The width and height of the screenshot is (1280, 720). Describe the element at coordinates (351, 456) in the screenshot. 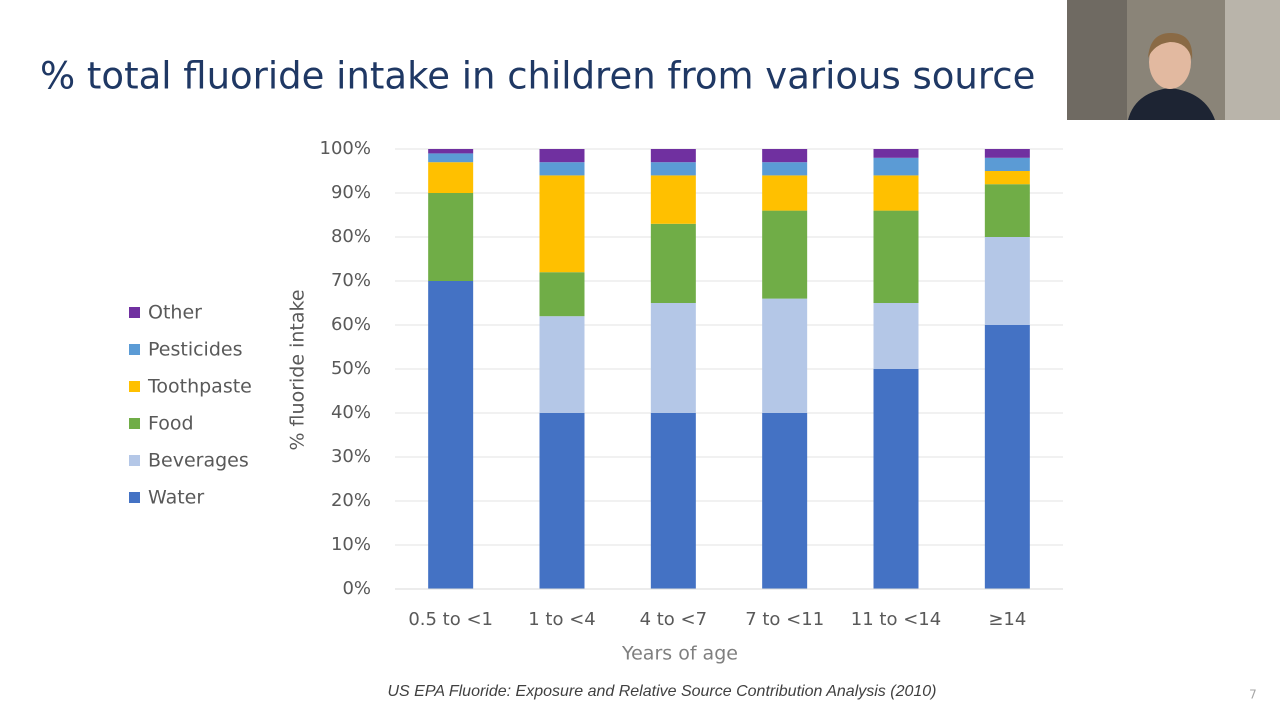

I see `y-tick-label: 30%` at that location.